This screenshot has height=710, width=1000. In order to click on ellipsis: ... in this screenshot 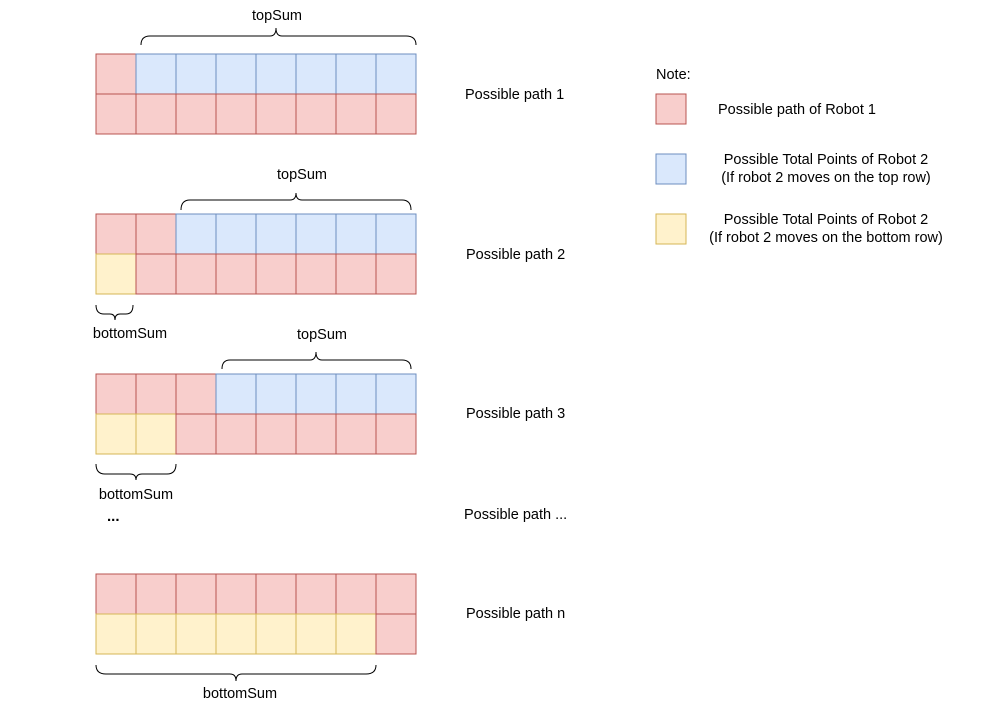, I will do `click(113, 516)`.